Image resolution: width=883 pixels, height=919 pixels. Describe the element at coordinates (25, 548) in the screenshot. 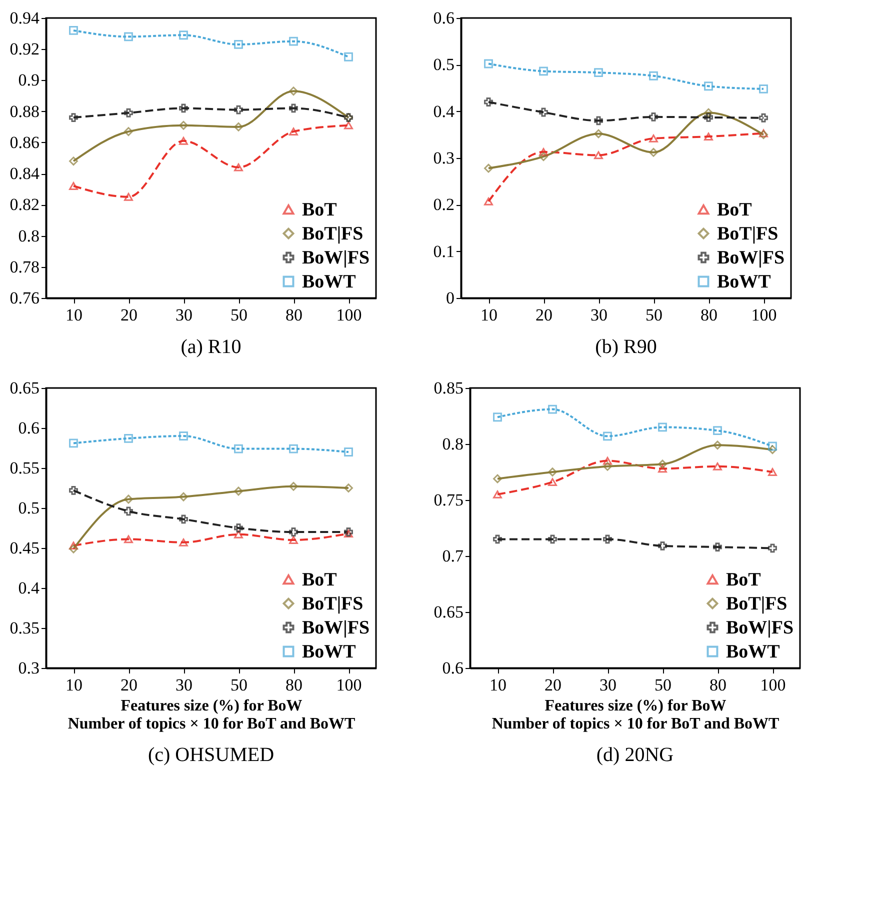

I see `y-tick-label: 0.45` at that location.